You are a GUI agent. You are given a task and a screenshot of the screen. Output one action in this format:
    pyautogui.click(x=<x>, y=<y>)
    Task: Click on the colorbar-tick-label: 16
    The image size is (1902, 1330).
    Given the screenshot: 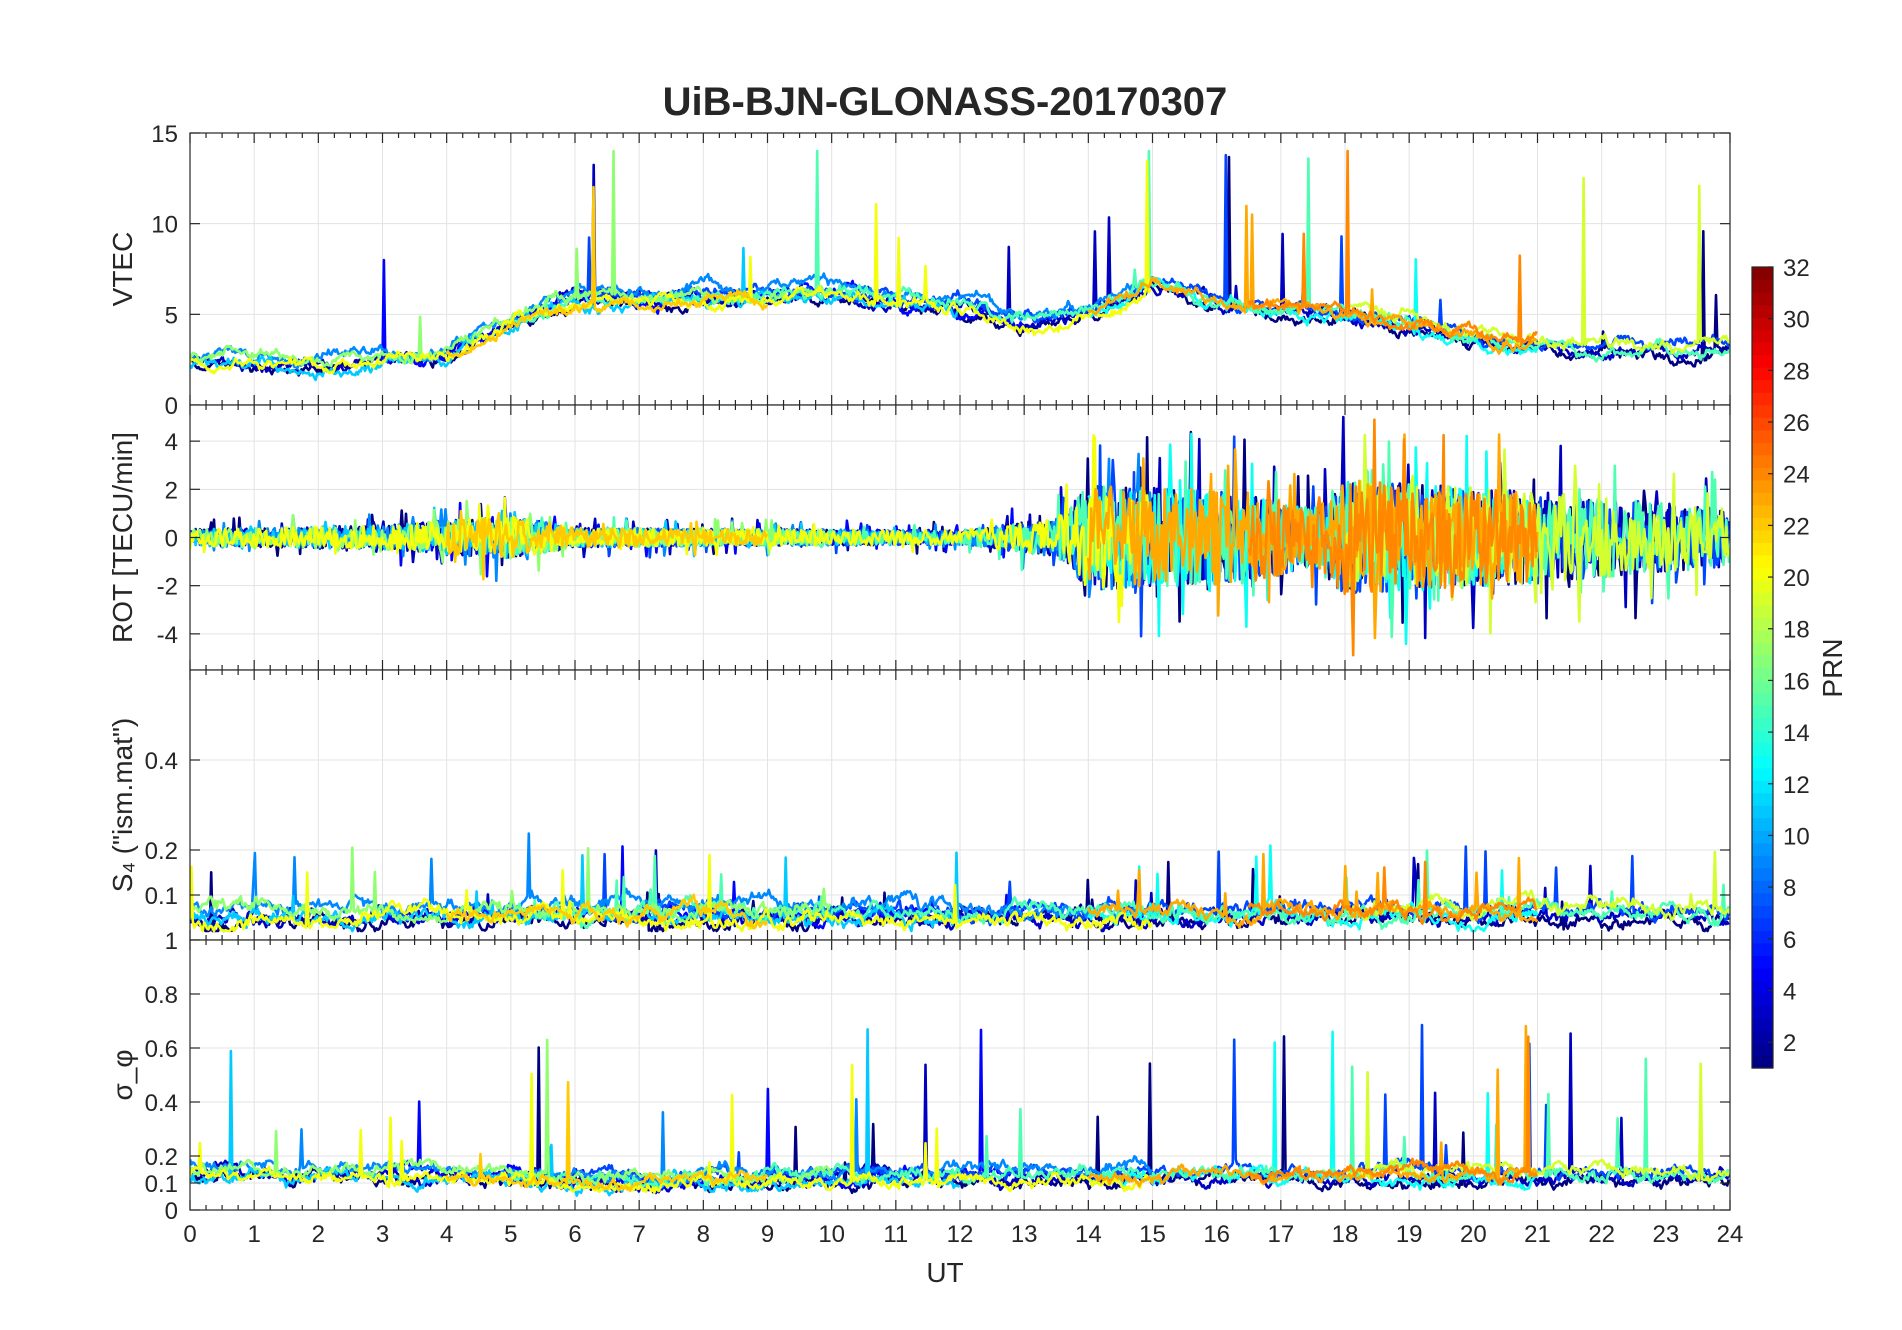 What is the action you would take?
    pyautogui.click(x=1796, y=681)
    